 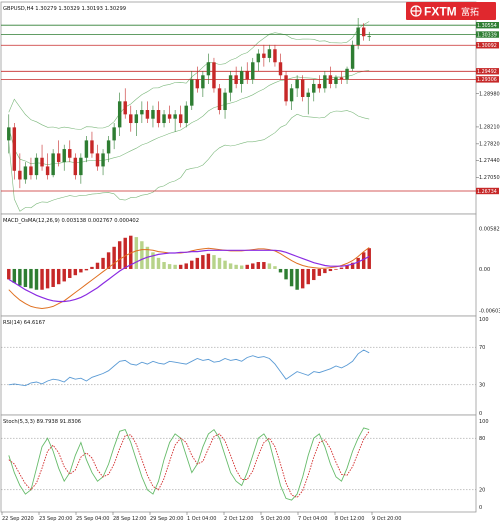 I want to click on x-tick-label: 25 Sep 04:00, so click(x=92, y=519).